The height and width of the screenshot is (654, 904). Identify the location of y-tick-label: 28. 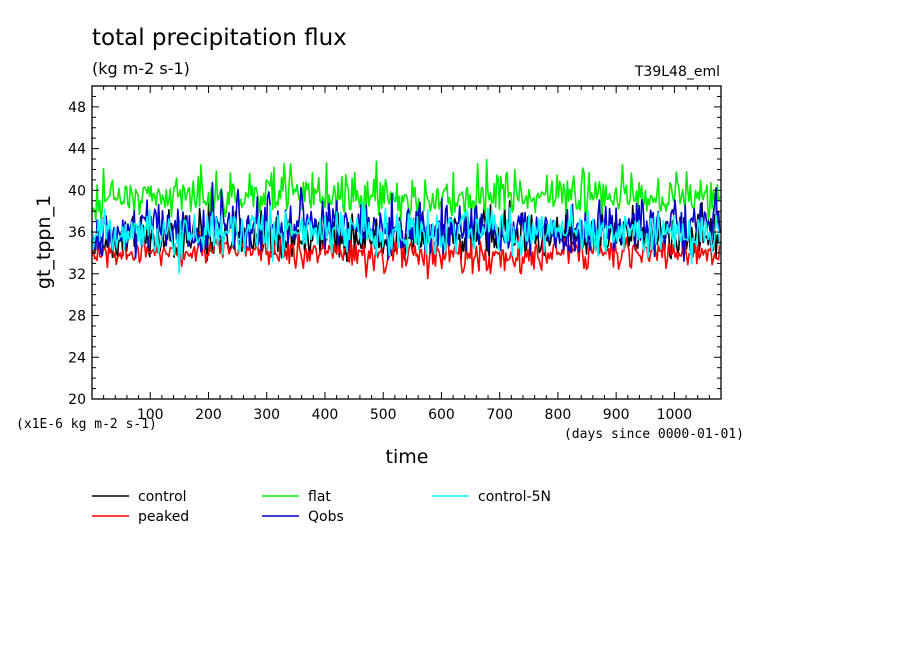
(77, 317).